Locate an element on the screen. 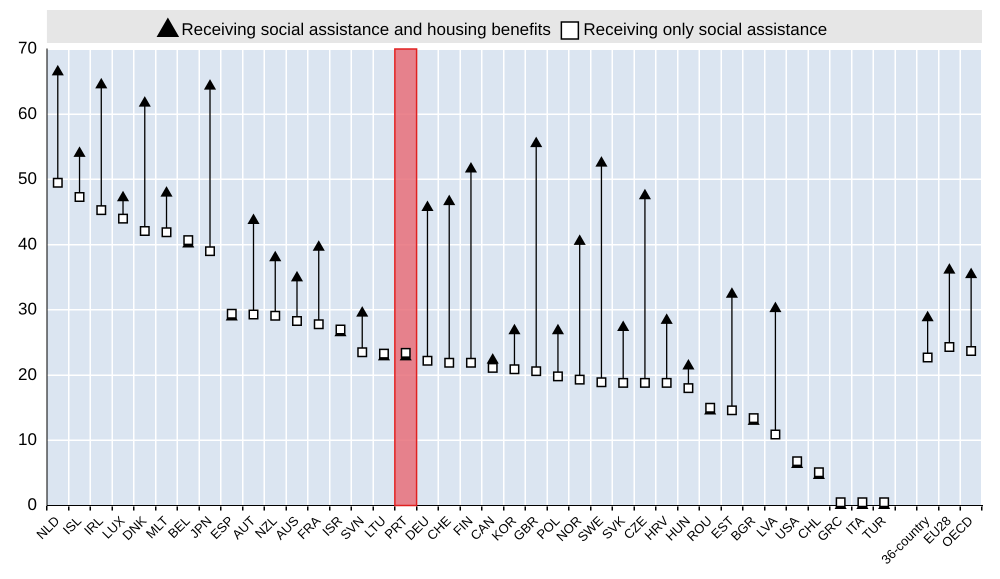  y-tick-label: 50 is located at coordinates (27, 178).